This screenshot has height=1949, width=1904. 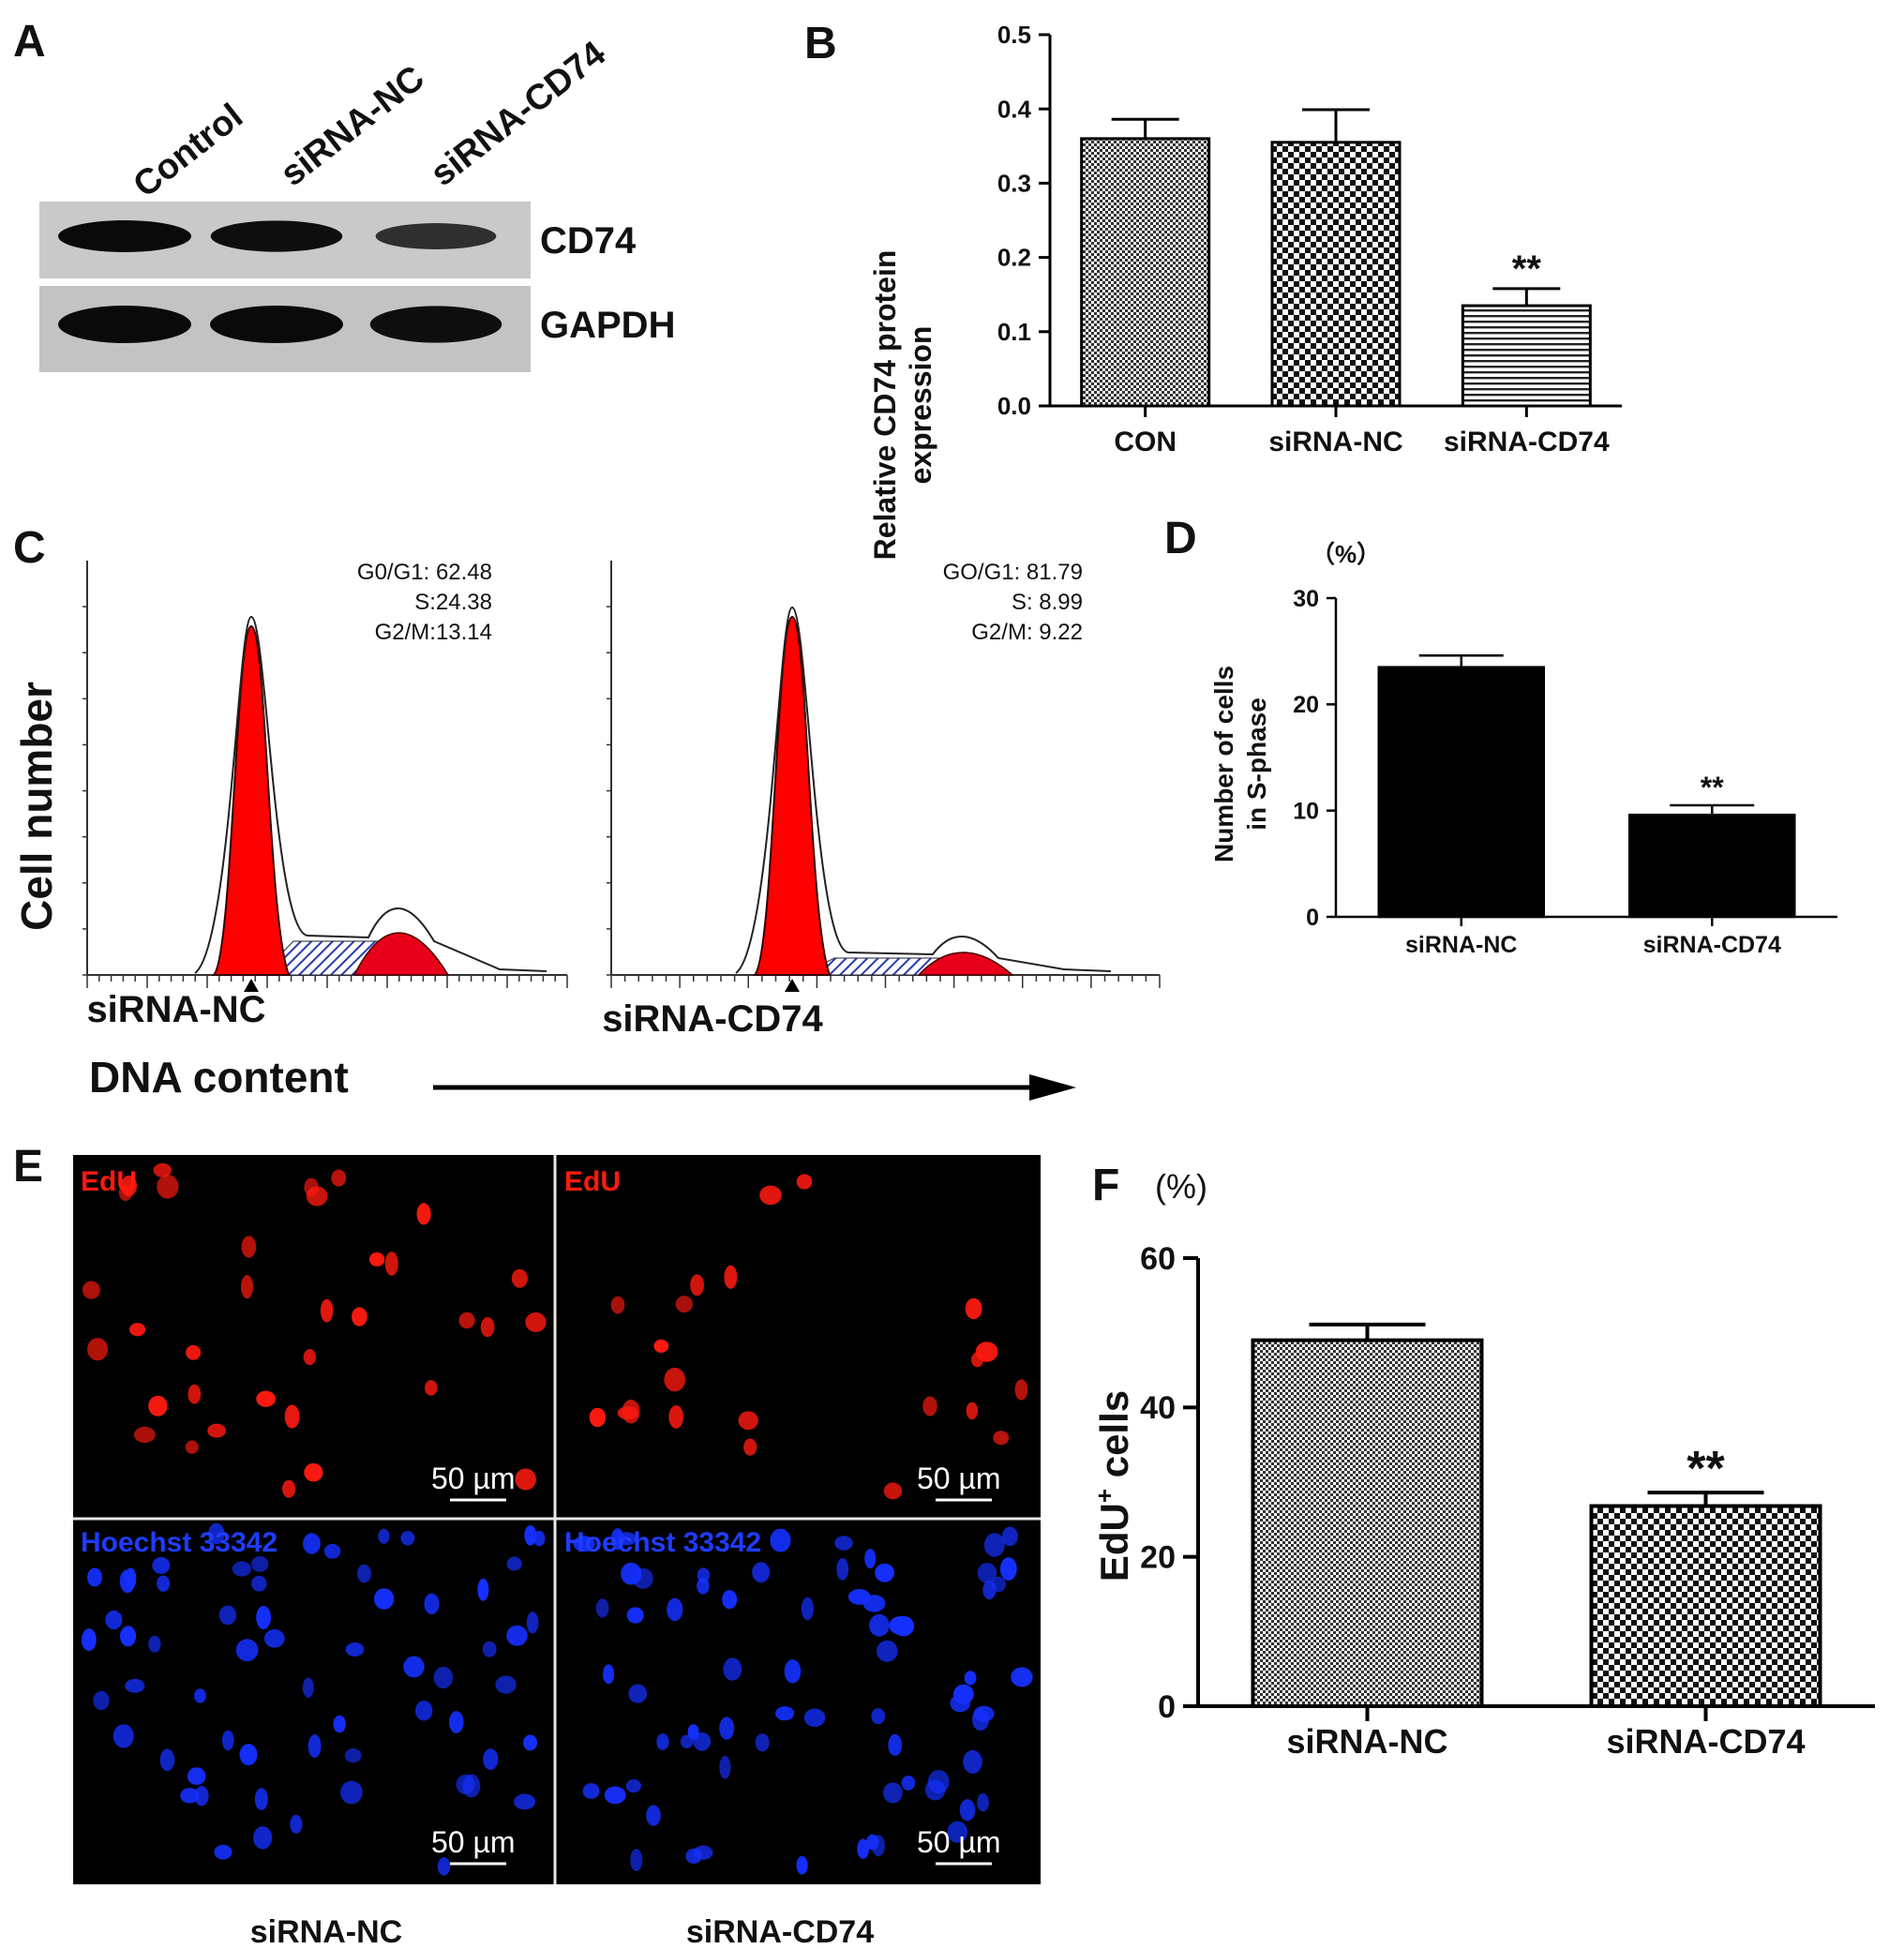 I want to click on chart-f-ylabel-main: EdU, so click(x=1114, y=1542).